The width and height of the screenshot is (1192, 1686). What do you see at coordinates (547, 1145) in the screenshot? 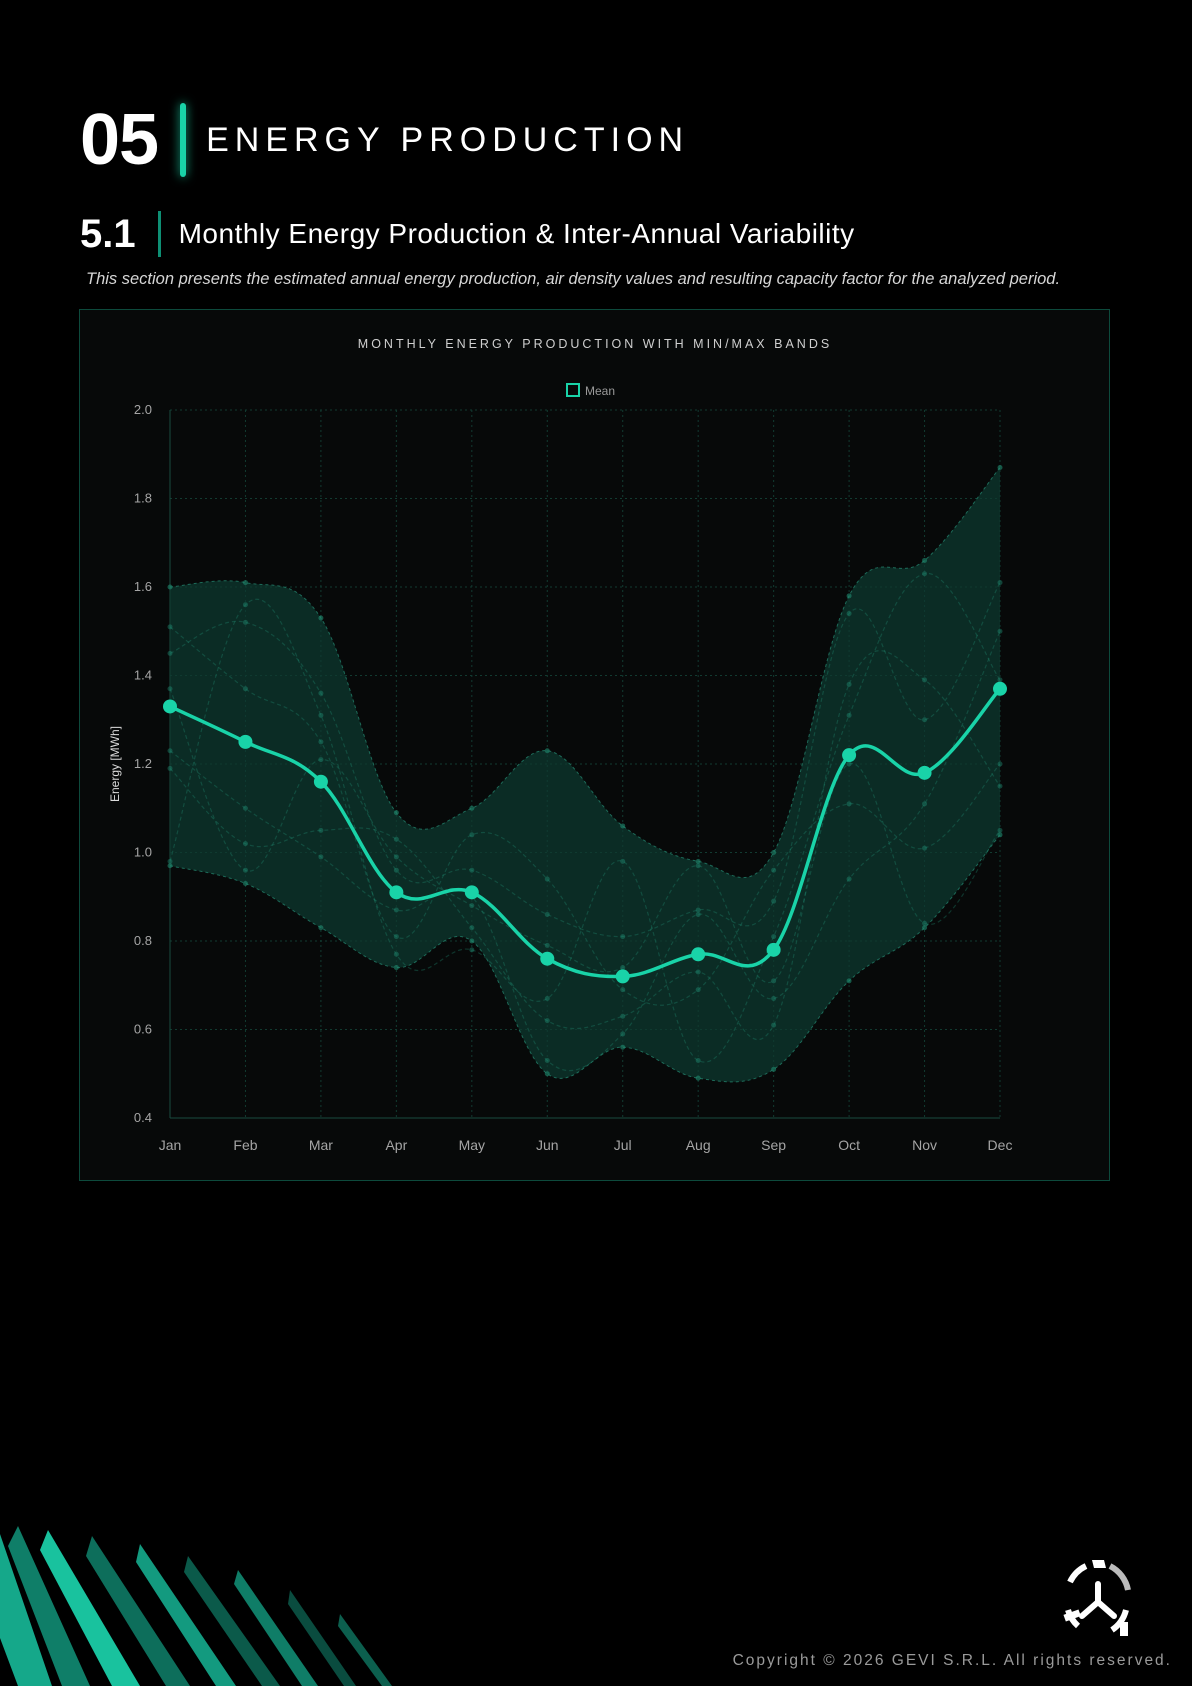
I see `x-tick-label: Jun` at bounding box center [547, 1145].